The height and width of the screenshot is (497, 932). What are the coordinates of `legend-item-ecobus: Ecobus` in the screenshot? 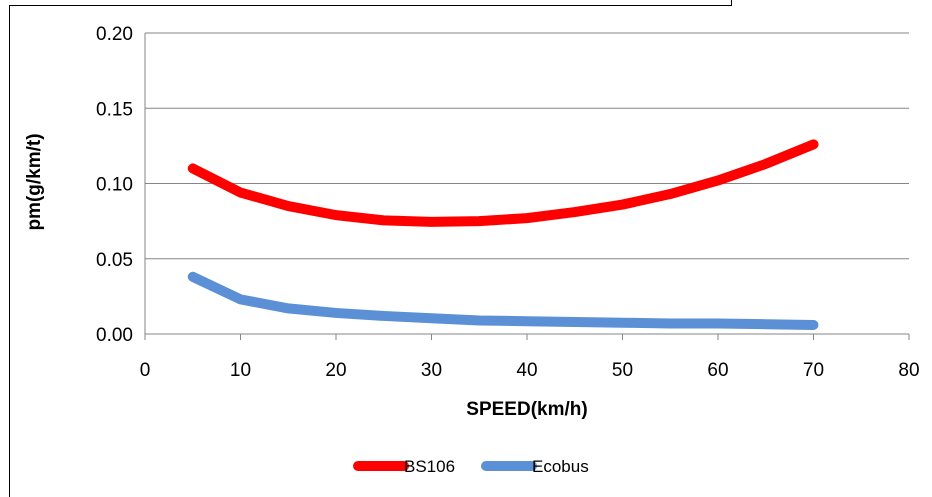 It's located at (535, 466).